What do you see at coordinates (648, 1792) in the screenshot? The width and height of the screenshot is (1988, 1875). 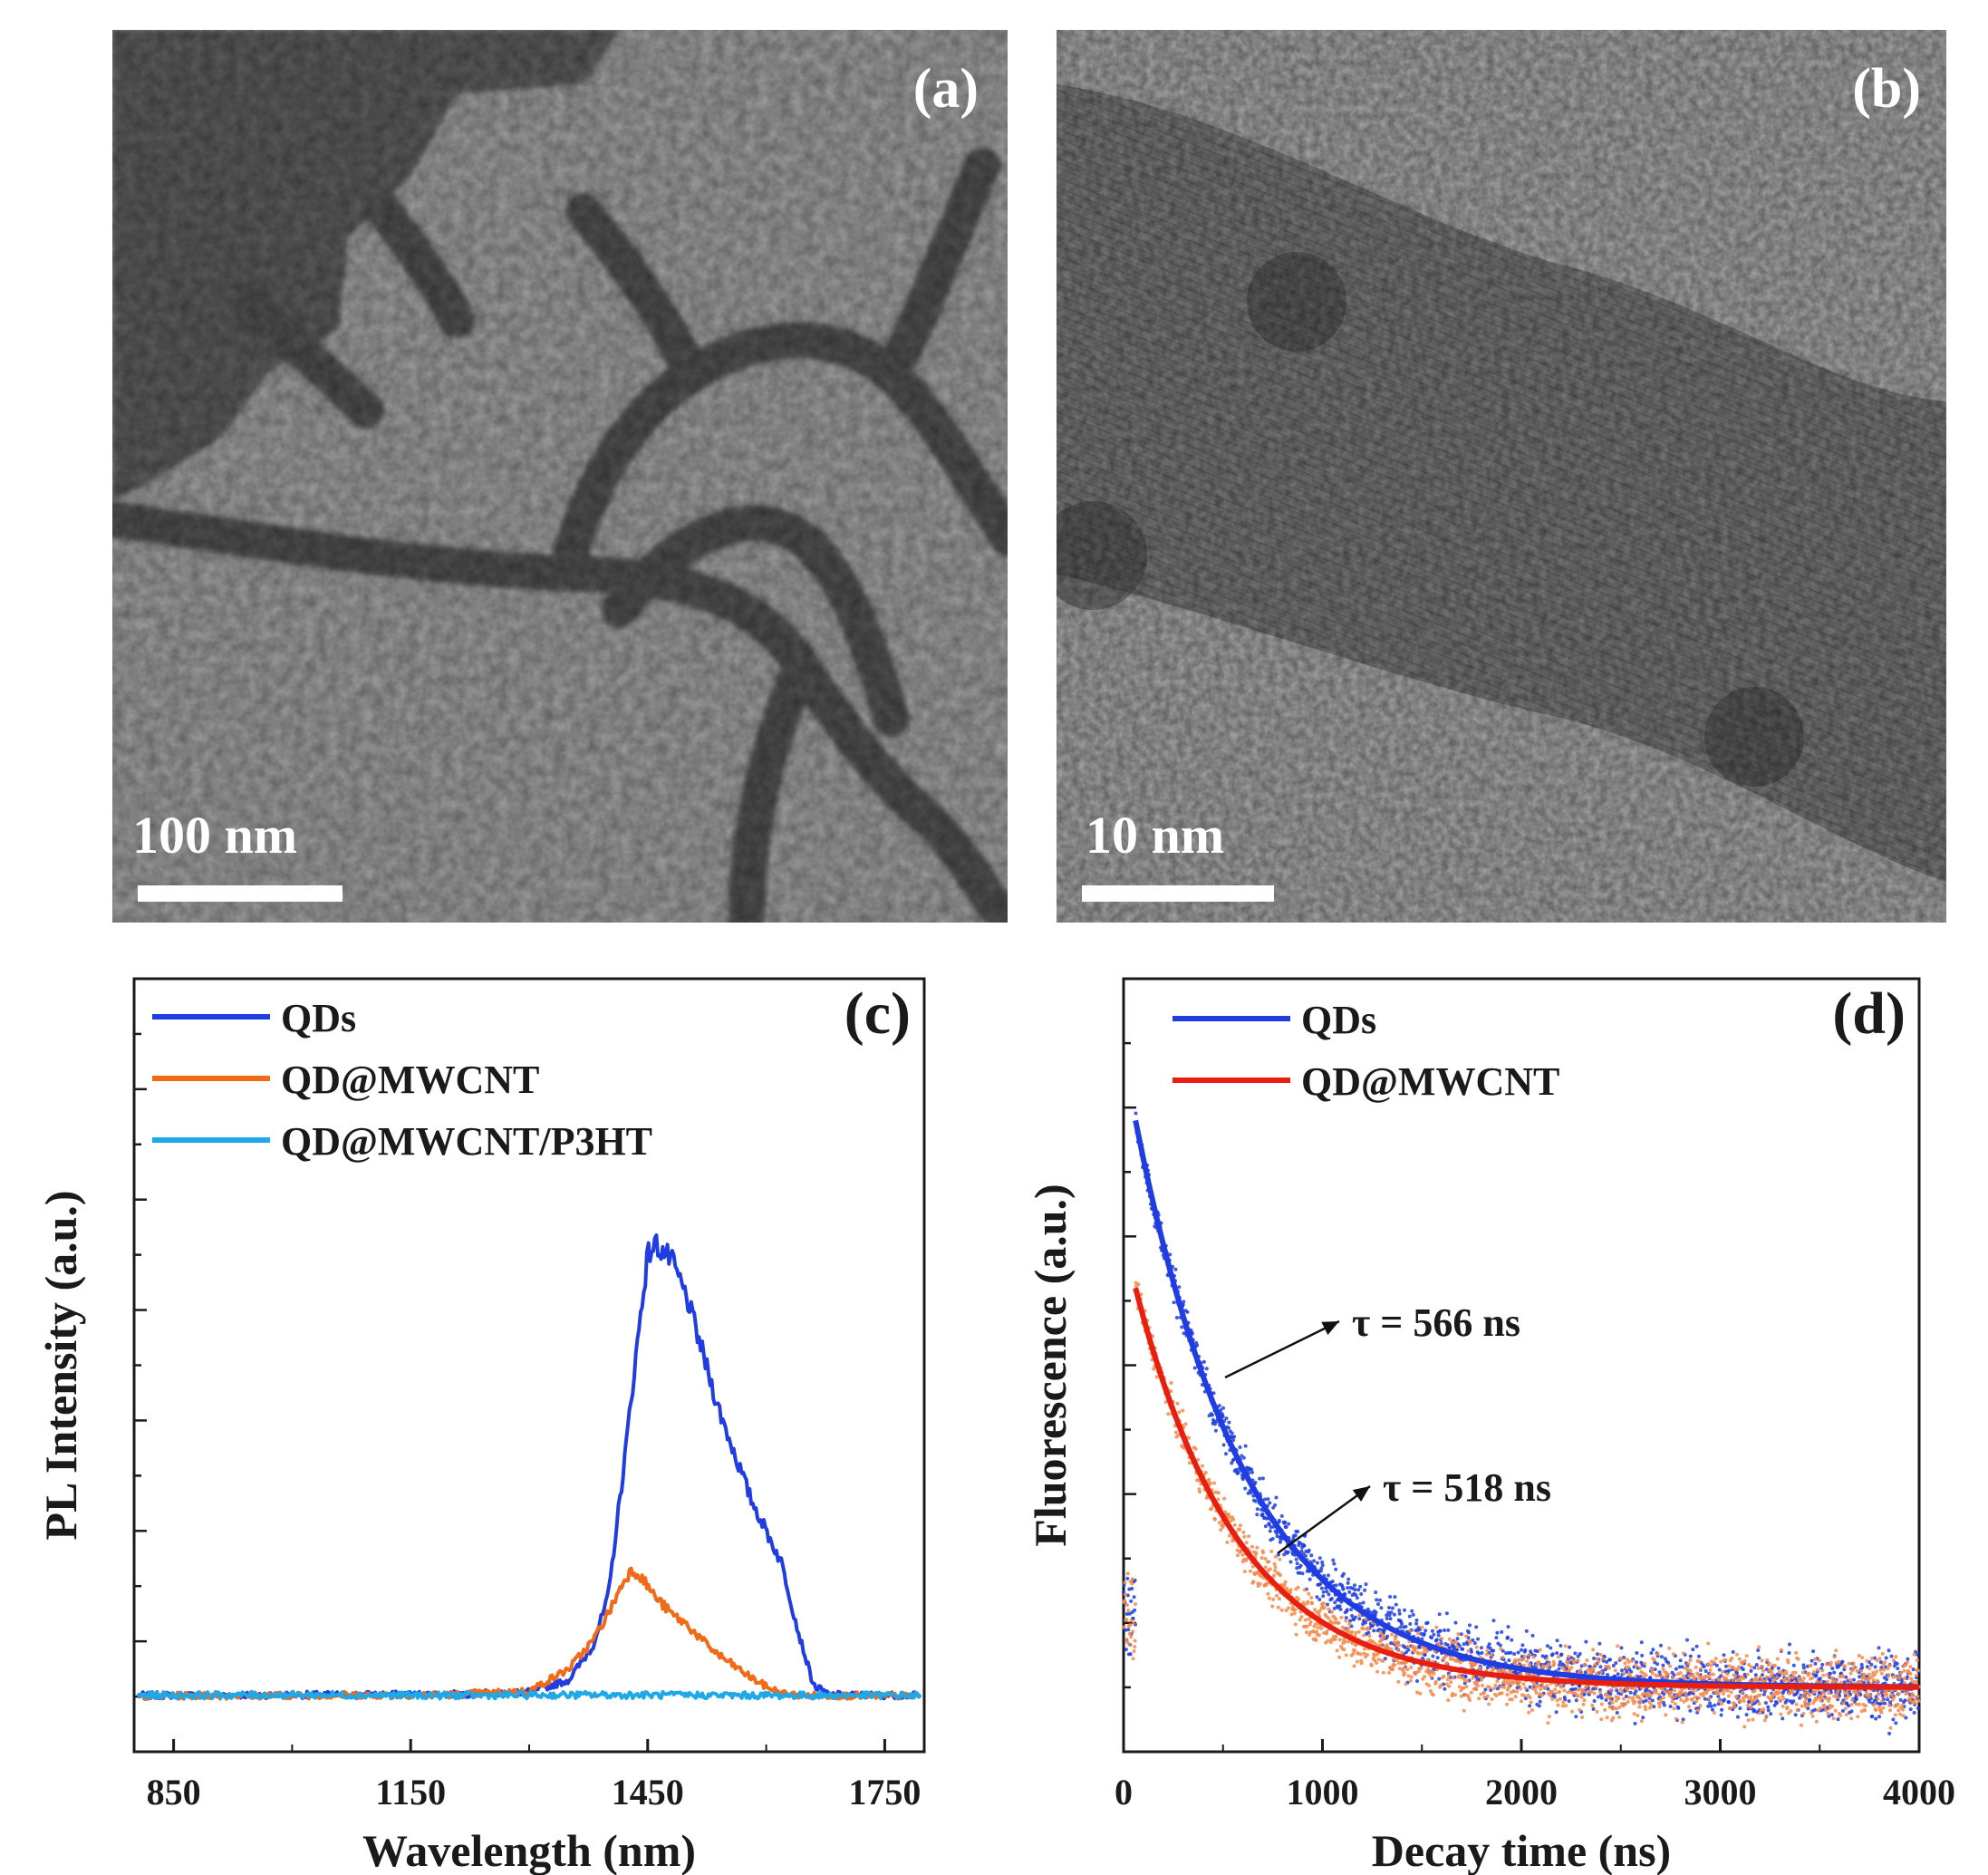 I see `x-tick-label: 1450` at bounding box center [648, 1792].